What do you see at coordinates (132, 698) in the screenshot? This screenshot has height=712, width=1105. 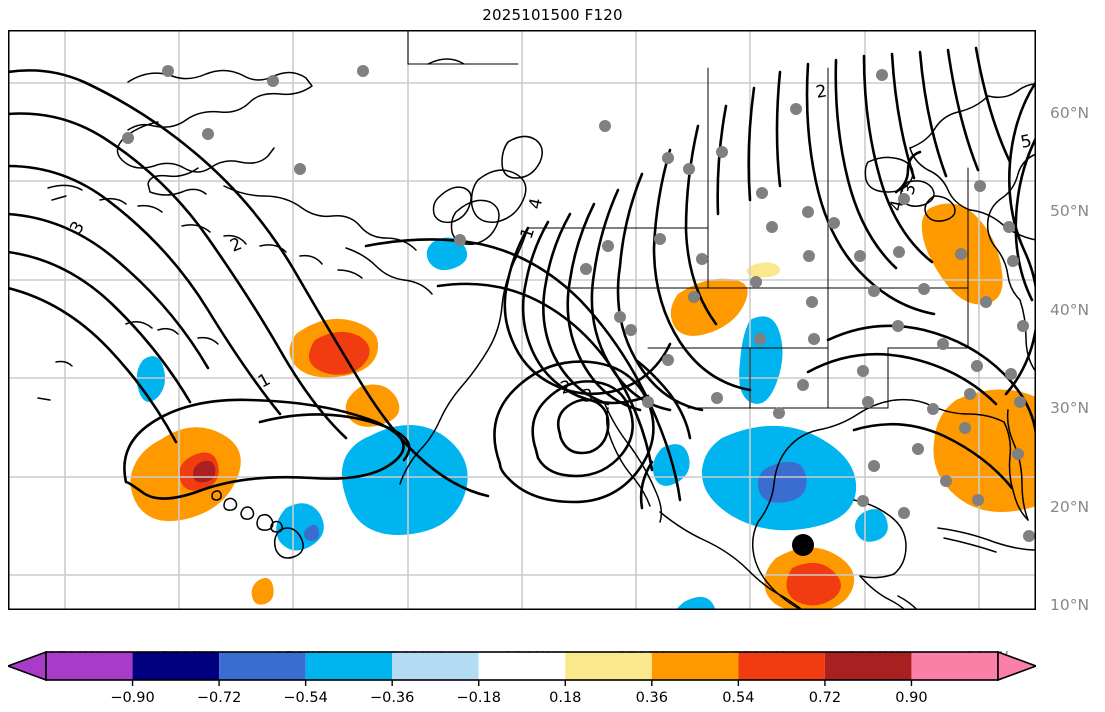 I see `colorbar-tick-label: −0.90` at bounding box center [132, 698].